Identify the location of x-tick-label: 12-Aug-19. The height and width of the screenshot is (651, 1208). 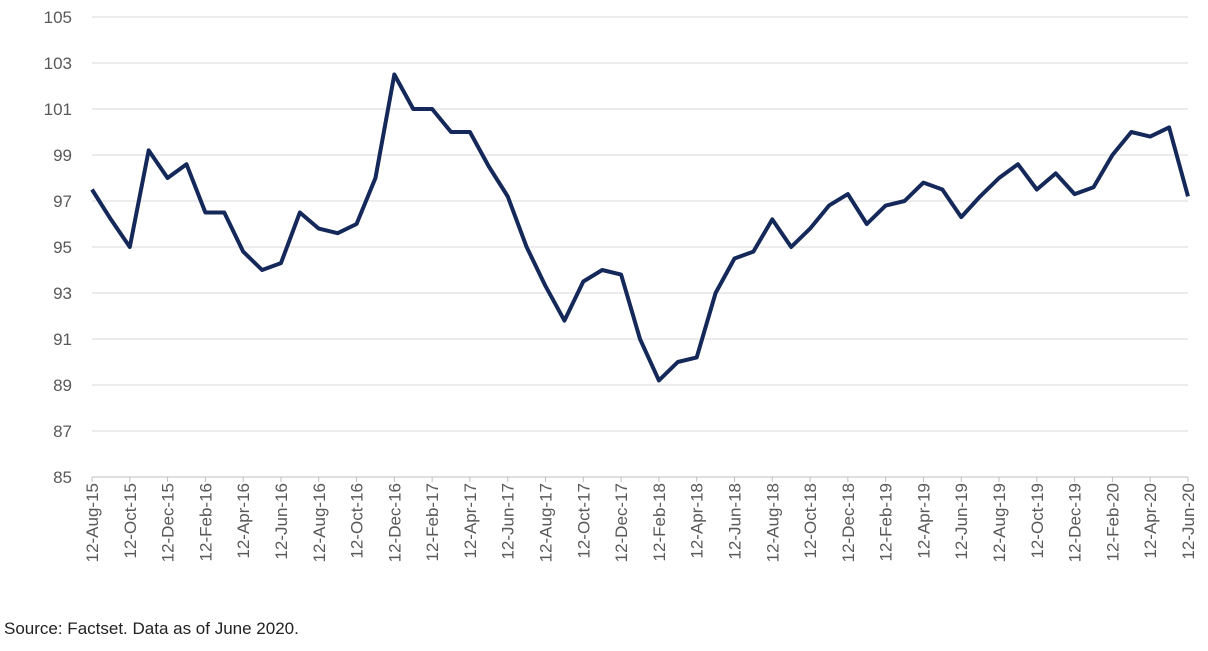
(999, 522).